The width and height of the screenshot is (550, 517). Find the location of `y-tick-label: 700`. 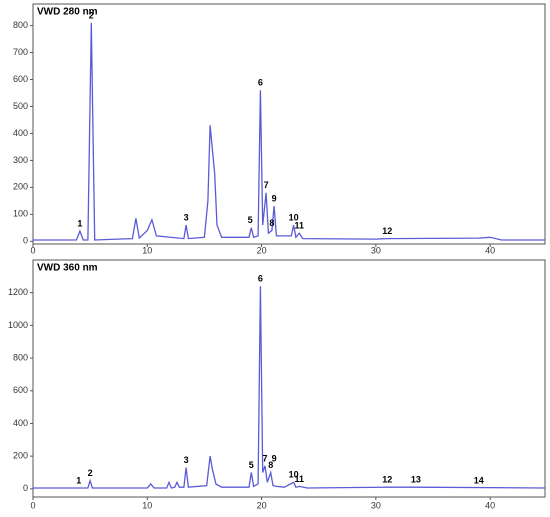

y-tick-label: 700 is located at coordinates (20, 52).